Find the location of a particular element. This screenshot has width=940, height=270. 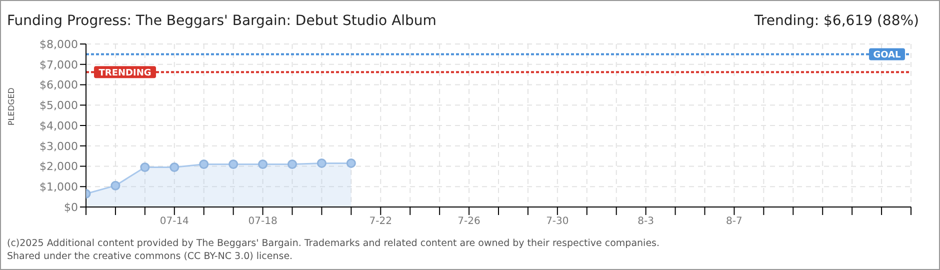

y-tick-label: $6,000 is located at coordinates (59, 85).